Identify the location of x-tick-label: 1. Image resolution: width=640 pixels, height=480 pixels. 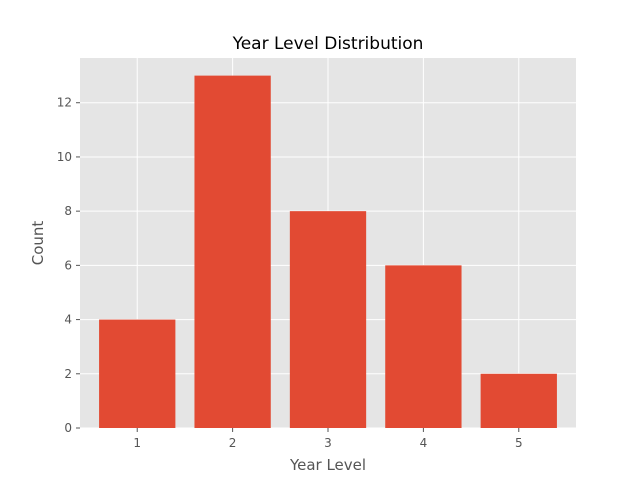
(137, 443).